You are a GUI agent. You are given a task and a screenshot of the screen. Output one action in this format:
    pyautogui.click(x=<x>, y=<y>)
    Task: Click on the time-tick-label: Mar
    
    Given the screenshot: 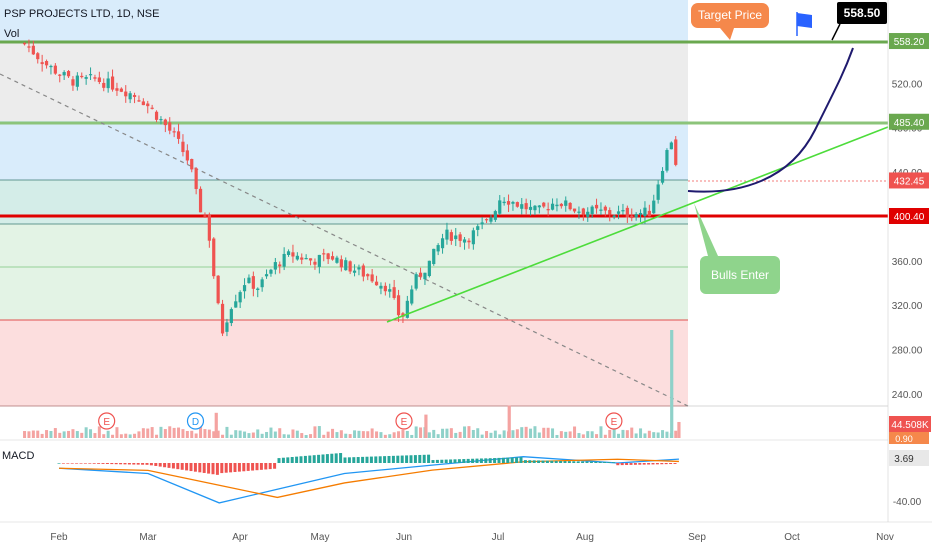 What is the action you would take?
    pyautogui.click(x=148, y=537)
    